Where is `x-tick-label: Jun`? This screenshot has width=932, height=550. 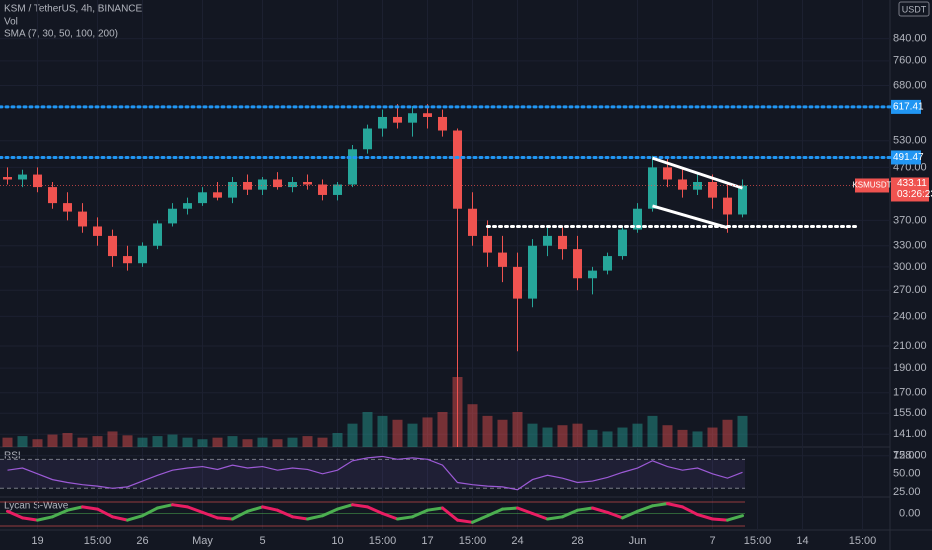 x-tick-label: Jun is located at coordinates (638, 541).